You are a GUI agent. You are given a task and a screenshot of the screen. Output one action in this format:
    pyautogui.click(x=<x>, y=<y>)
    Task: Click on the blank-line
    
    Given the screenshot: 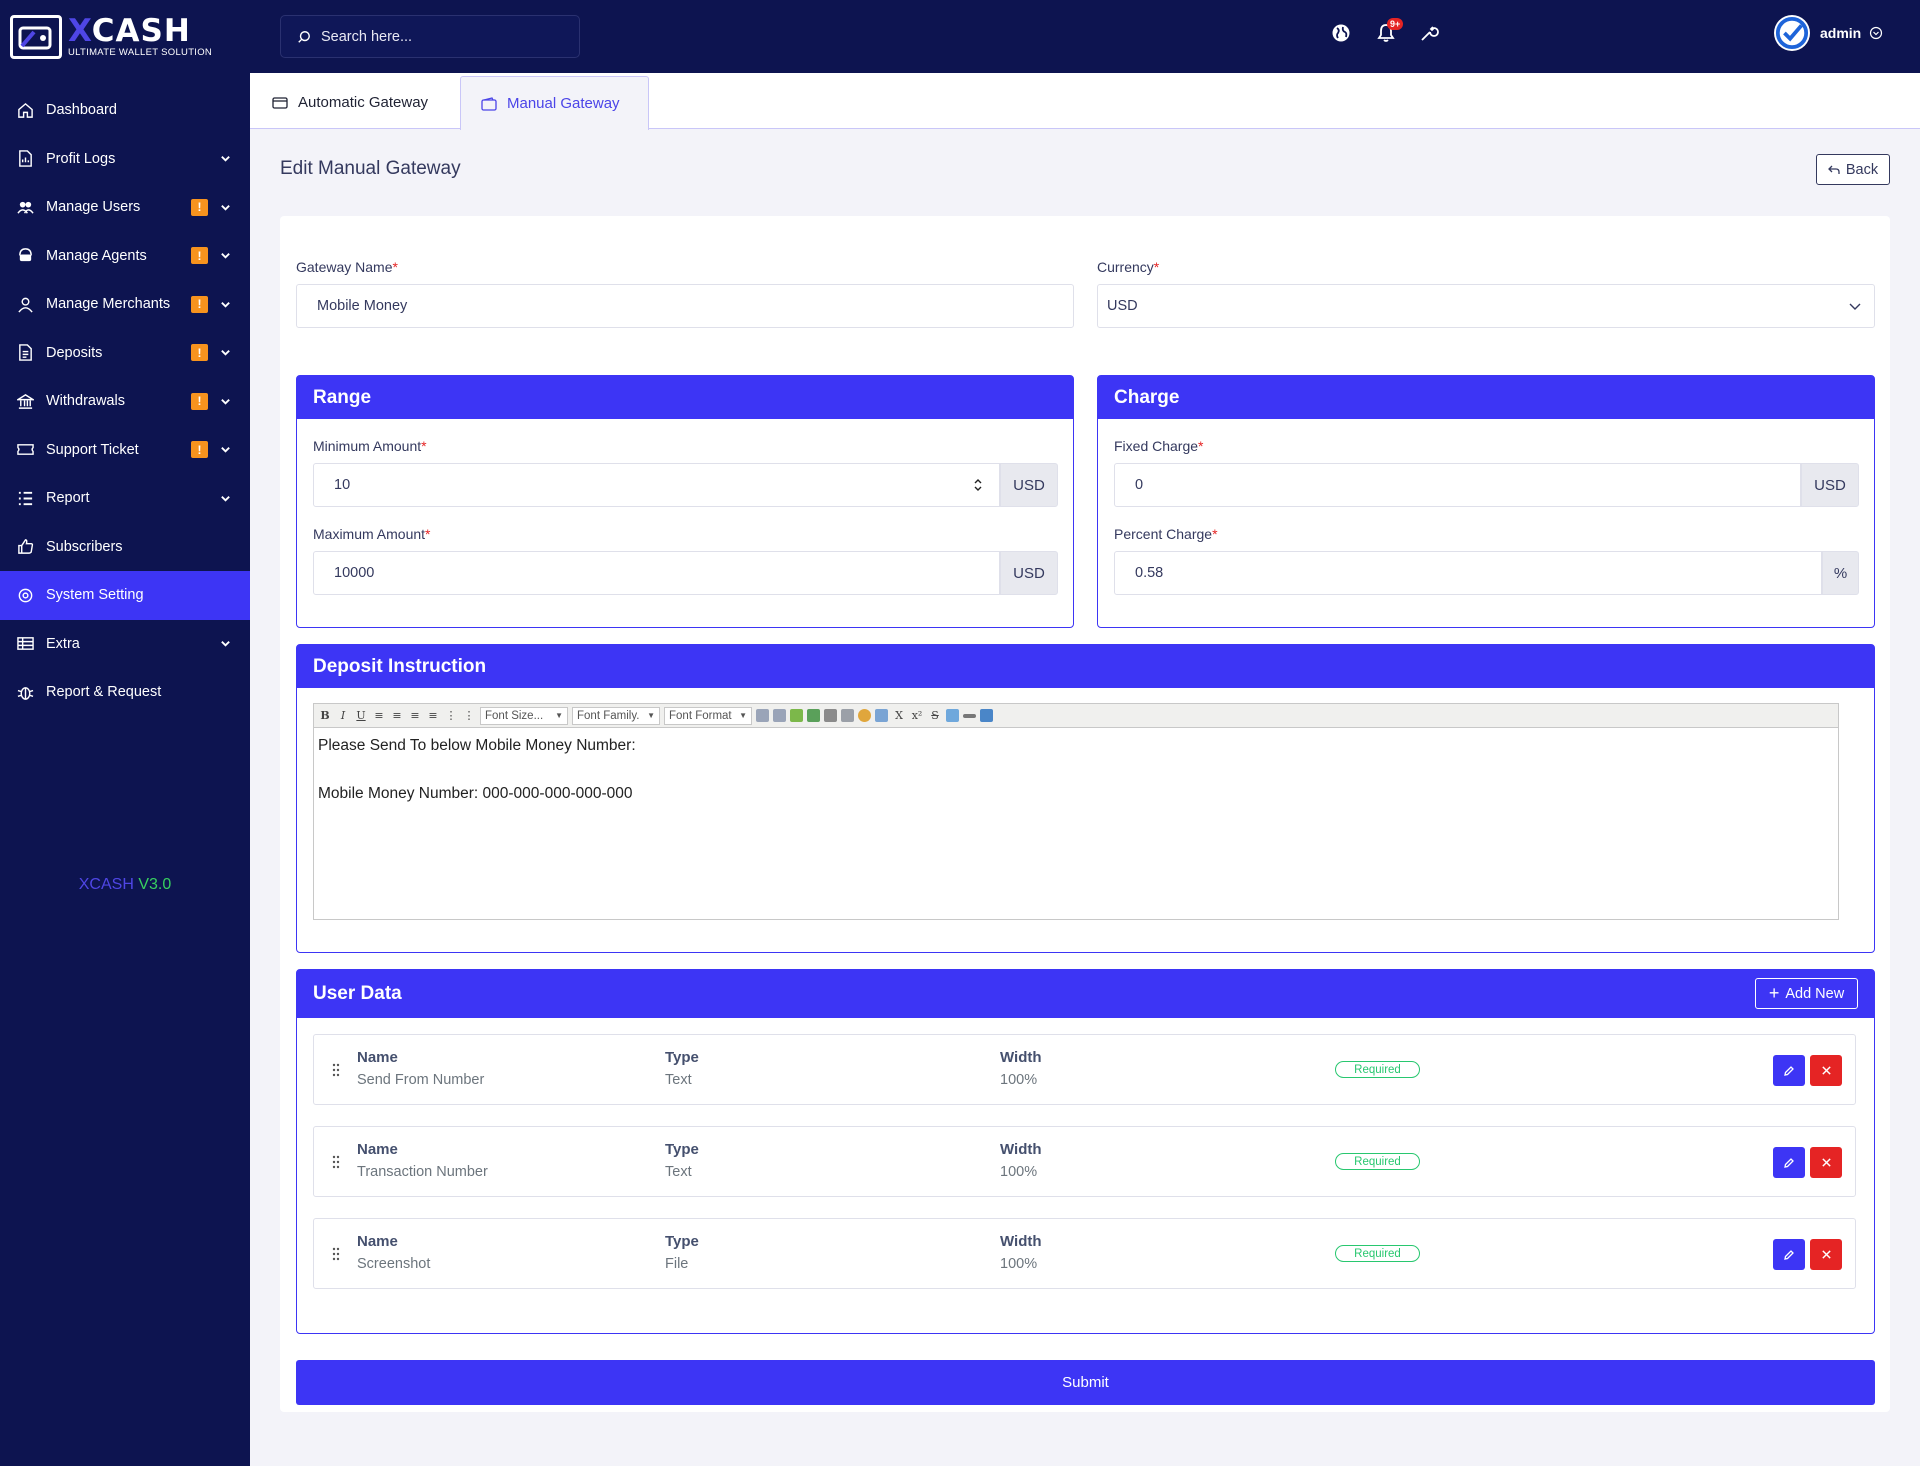 What is the action you would take?
    pyautogui.click(x=1076, y=770)
    